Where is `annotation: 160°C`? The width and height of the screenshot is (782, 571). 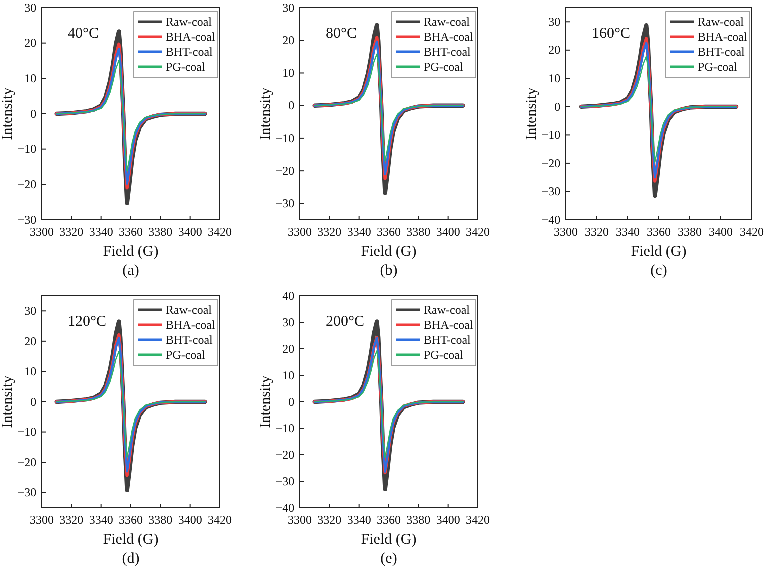
annotation: 160°C is located at coordinates (611, 34).